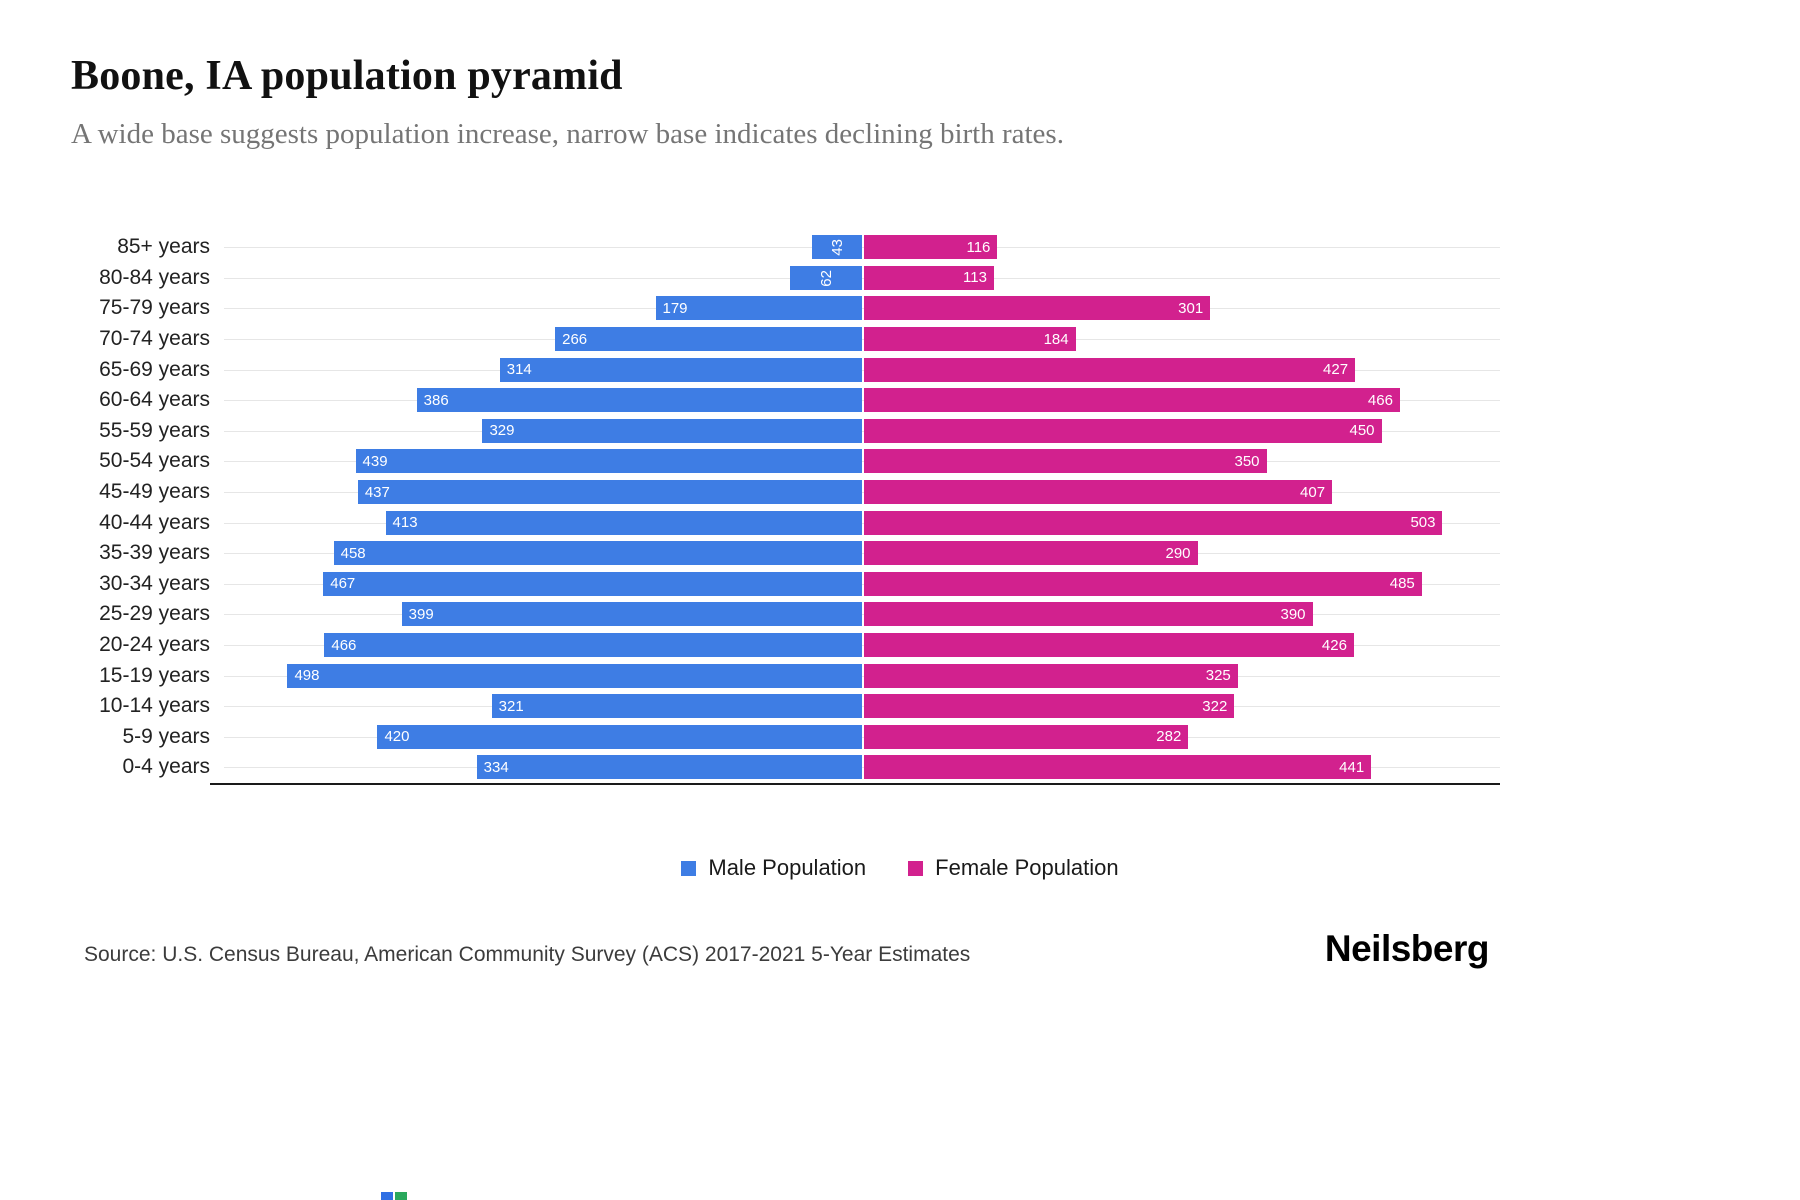  I want to click on chart-row: 0-4 years 334 441, so click(785, 767).